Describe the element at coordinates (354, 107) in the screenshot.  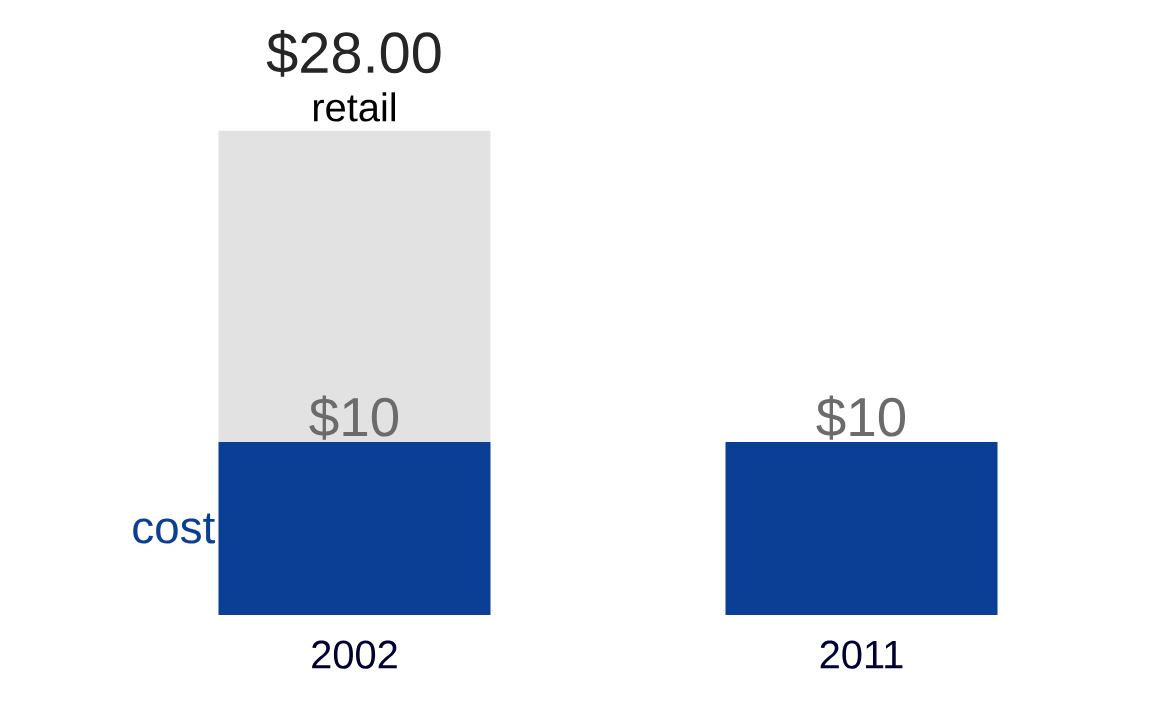
I see `series-label: retail` at that location.